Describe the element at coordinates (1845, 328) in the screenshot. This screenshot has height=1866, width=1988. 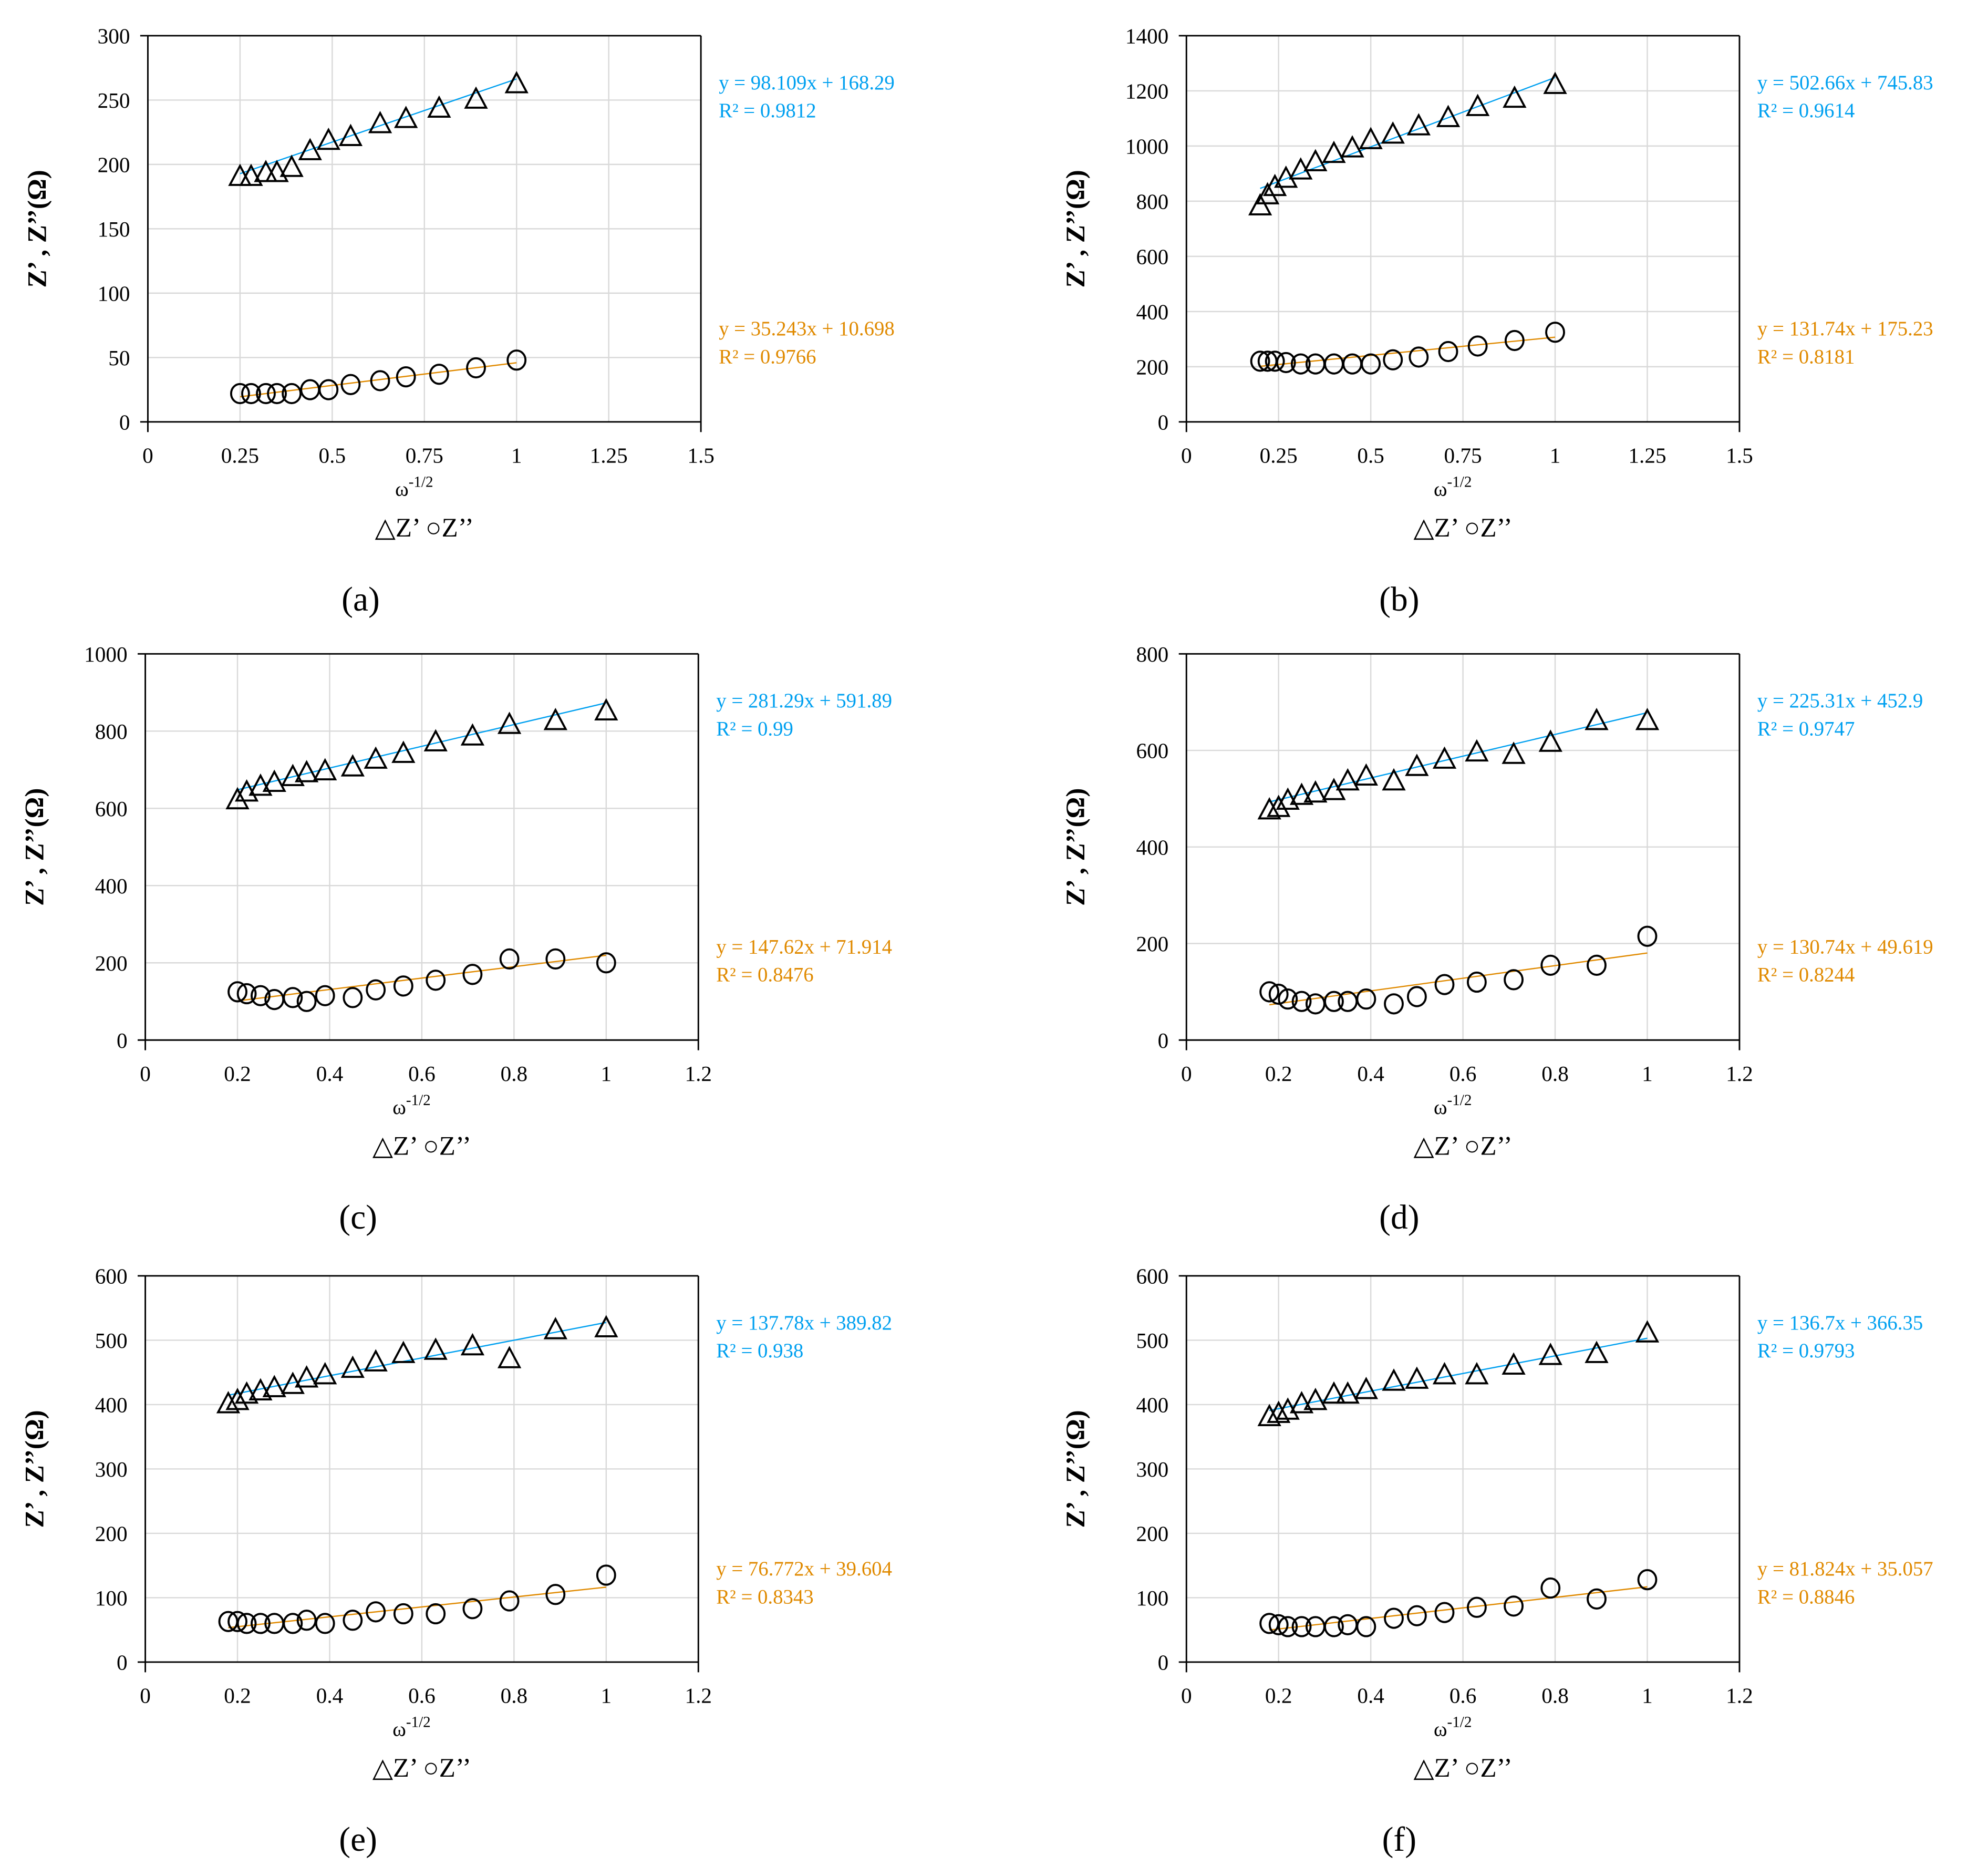
I see `trendline-equation: y = 131.74x + 175.23` at that location.